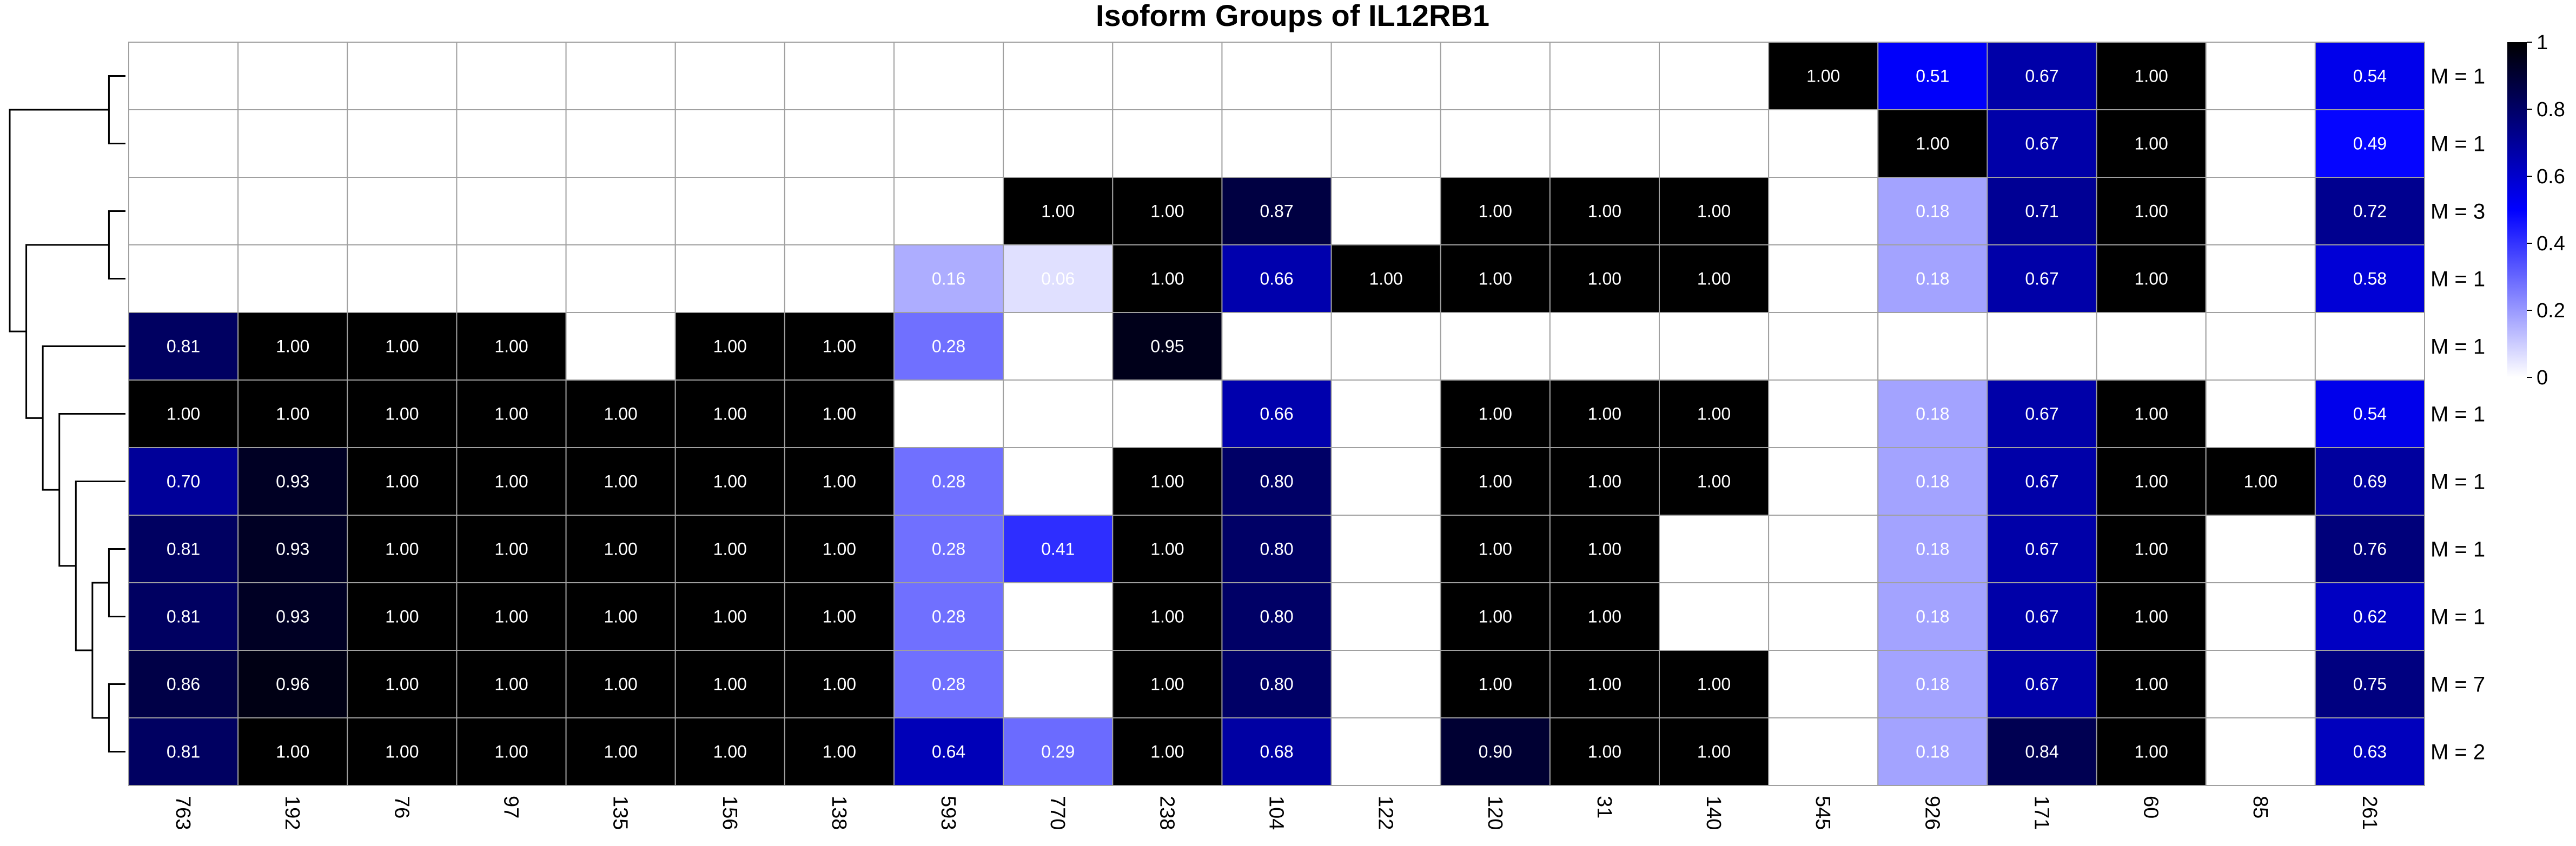 The width and height of the screenshot is (2576, 846). Describe the element at coordinates (2458, 685) in the screenshot. I see `row-label: M = 7` at that location.